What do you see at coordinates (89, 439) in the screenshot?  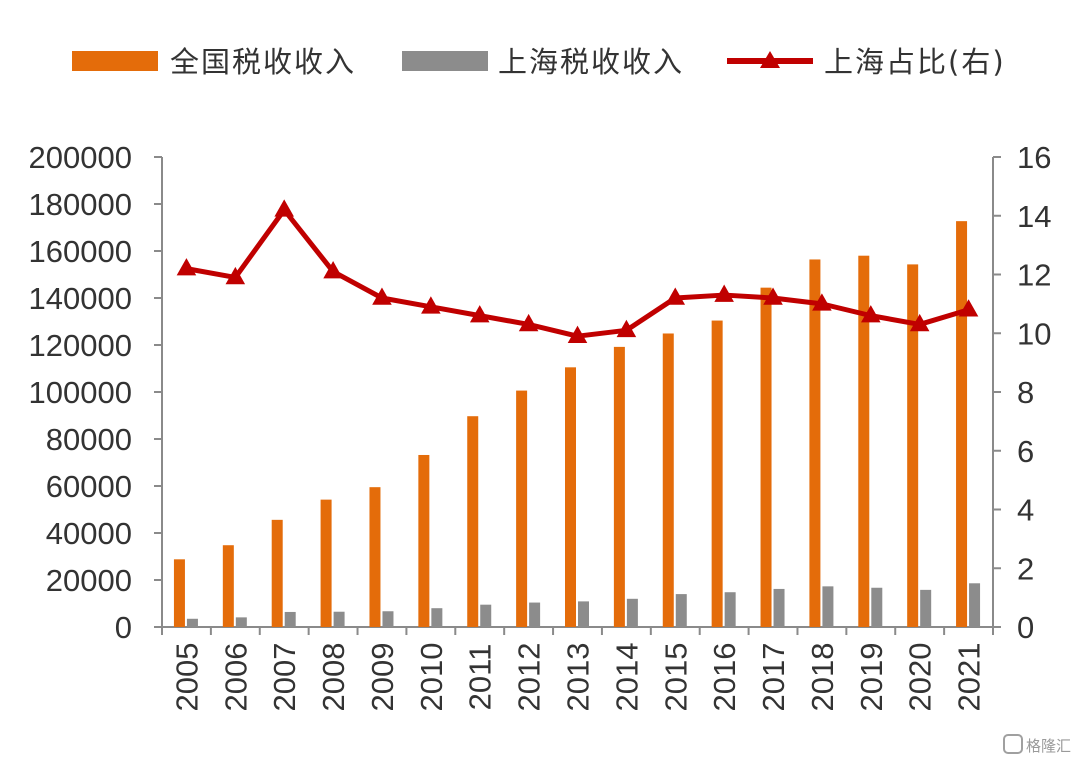 I see `y-left-tick-label: 80000` at bounding box center [89, 439].